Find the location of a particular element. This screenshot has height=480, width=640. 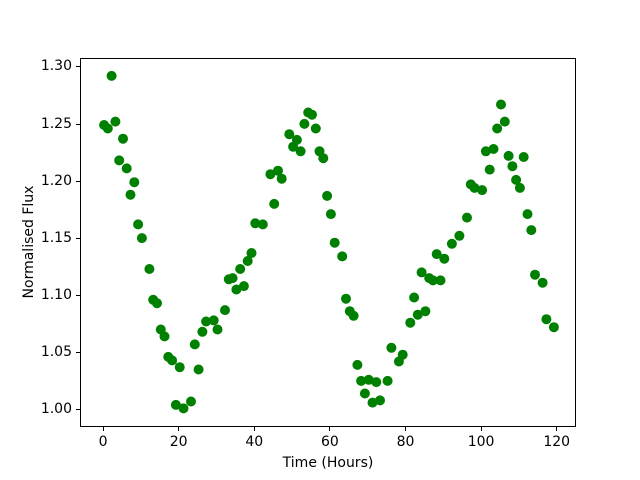

x-tick-label: 100 is located at coordinates (481, 442).